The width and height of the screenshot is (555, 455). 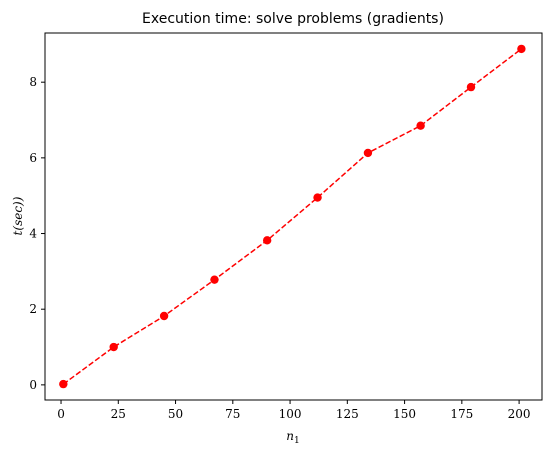 What do you see at coordinates (290, 414) in the screenshot?
I see `x-tick-label: 100` at bounding box center [290, 414].